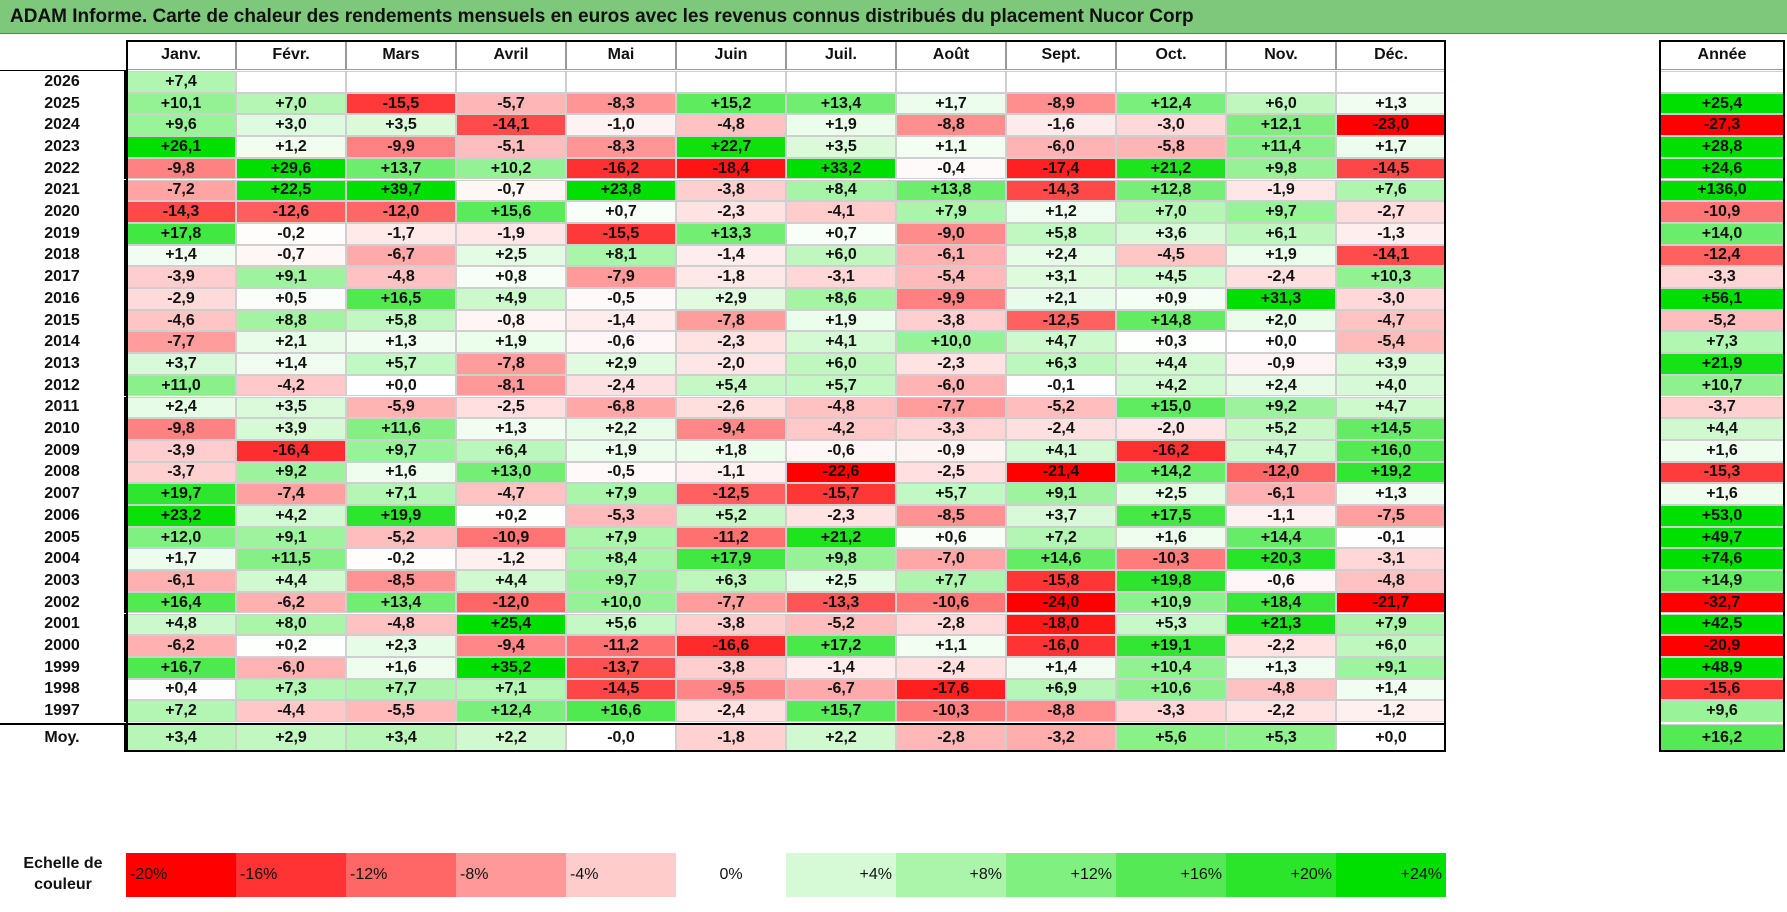 The width and height of the screenshot is (1787, 912). Describe the element at coordinates (731, 602) in the screenshot. I see `heatmap-cell: -7,7` at that location.